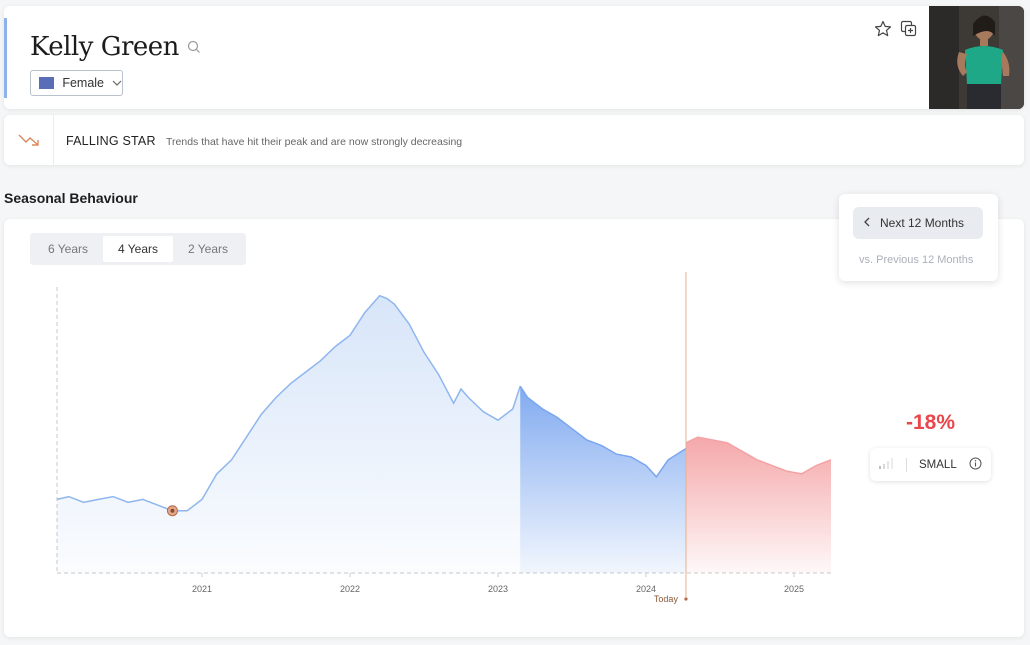  I want to click on next-12-months-button: Next 12 Months, so click(918, 223).